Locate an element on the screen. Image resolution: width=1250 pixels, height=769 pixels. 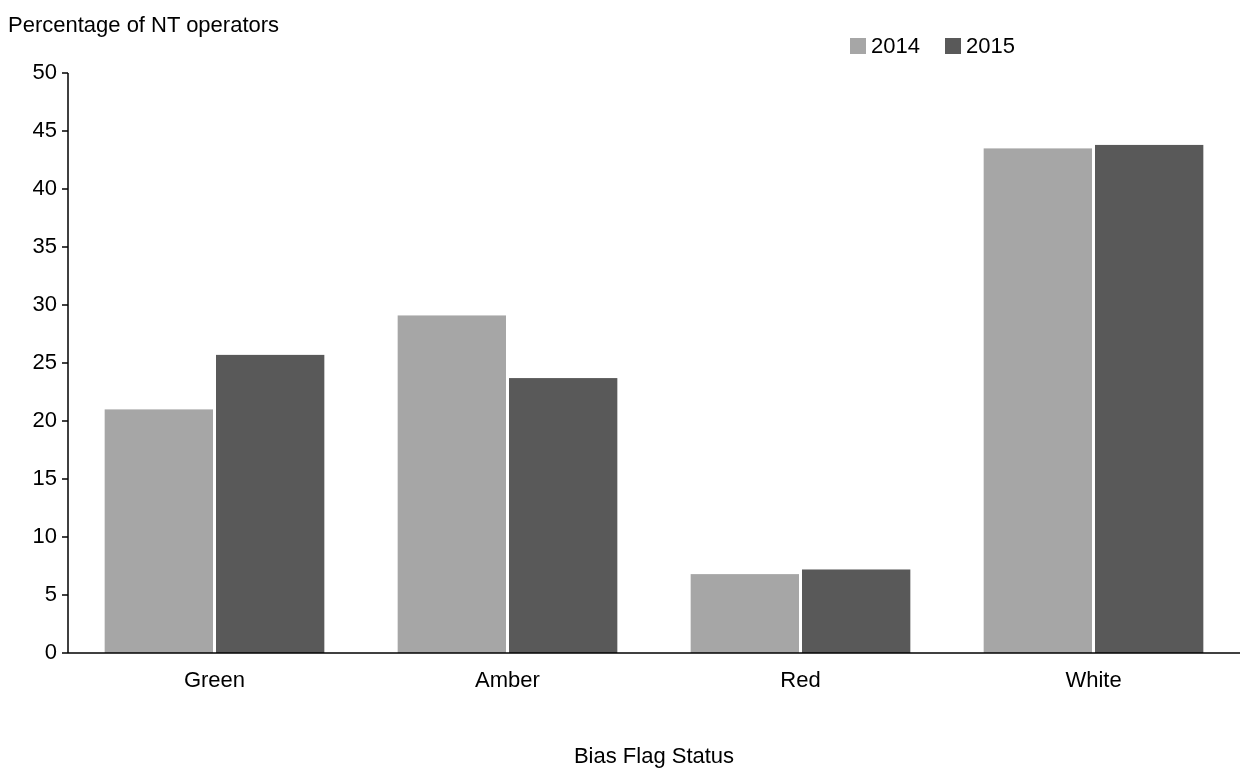
legend-label: 2015 is located at coordinates (990, 45).